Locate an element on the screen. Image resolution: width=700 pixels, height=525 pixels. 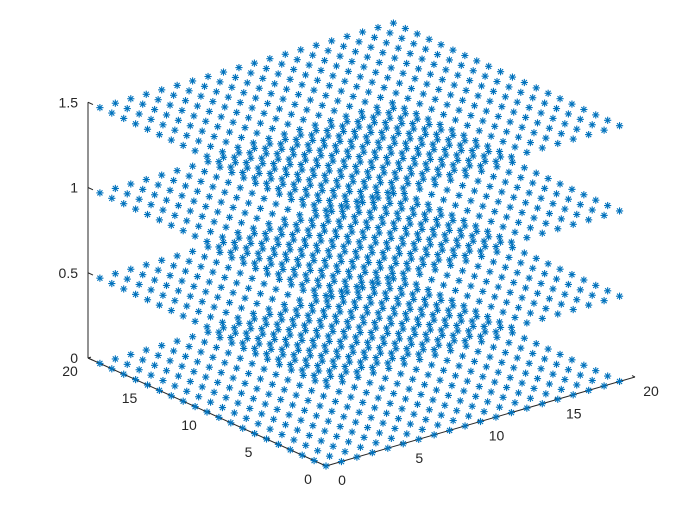
x-tick-label: 20 is located at coordinates (651, 391).